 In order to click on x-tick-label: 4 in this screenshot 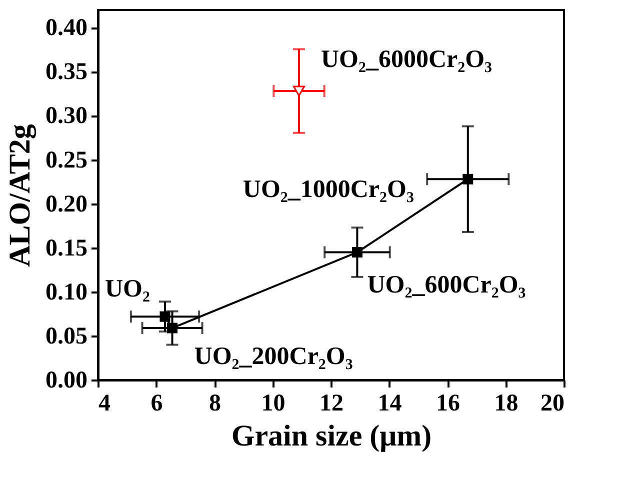, I will do `click(104, 403)`.